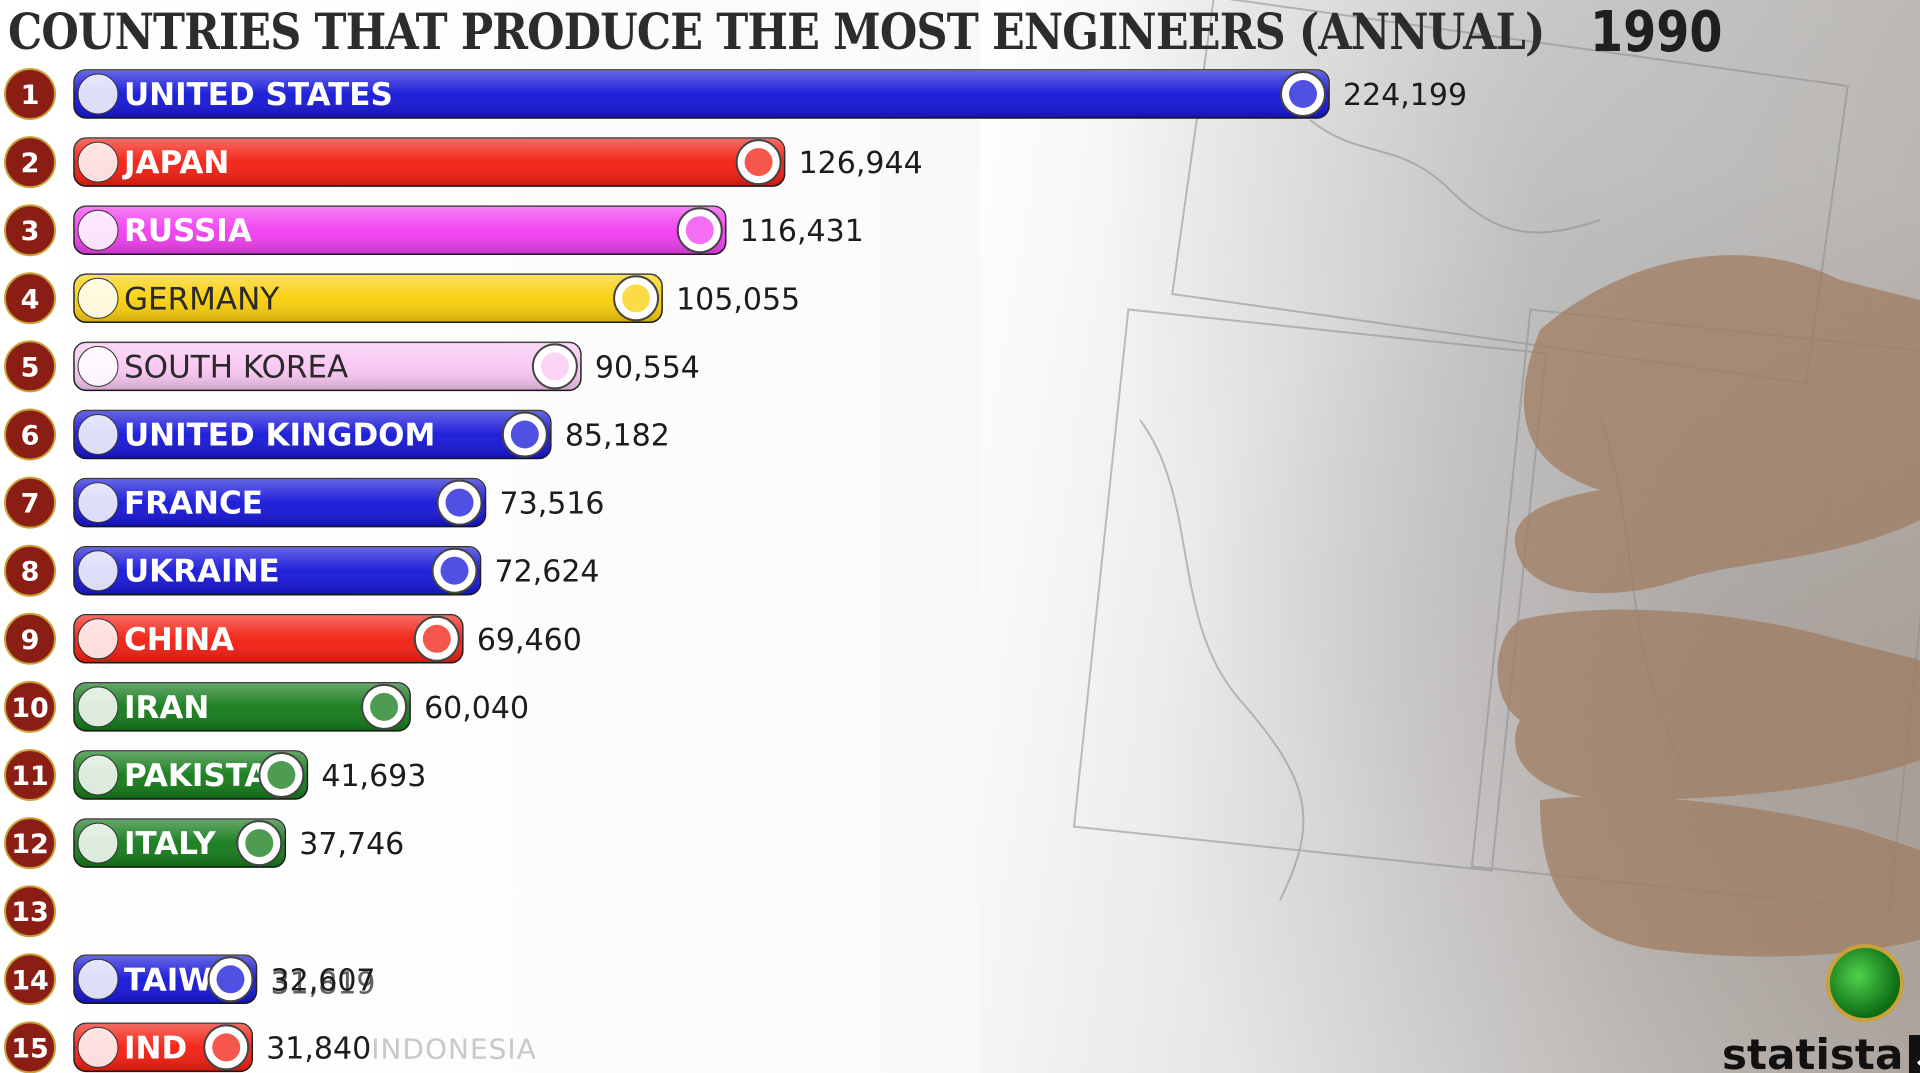  I want to click on value-label: 126,944, so click(861, 163).